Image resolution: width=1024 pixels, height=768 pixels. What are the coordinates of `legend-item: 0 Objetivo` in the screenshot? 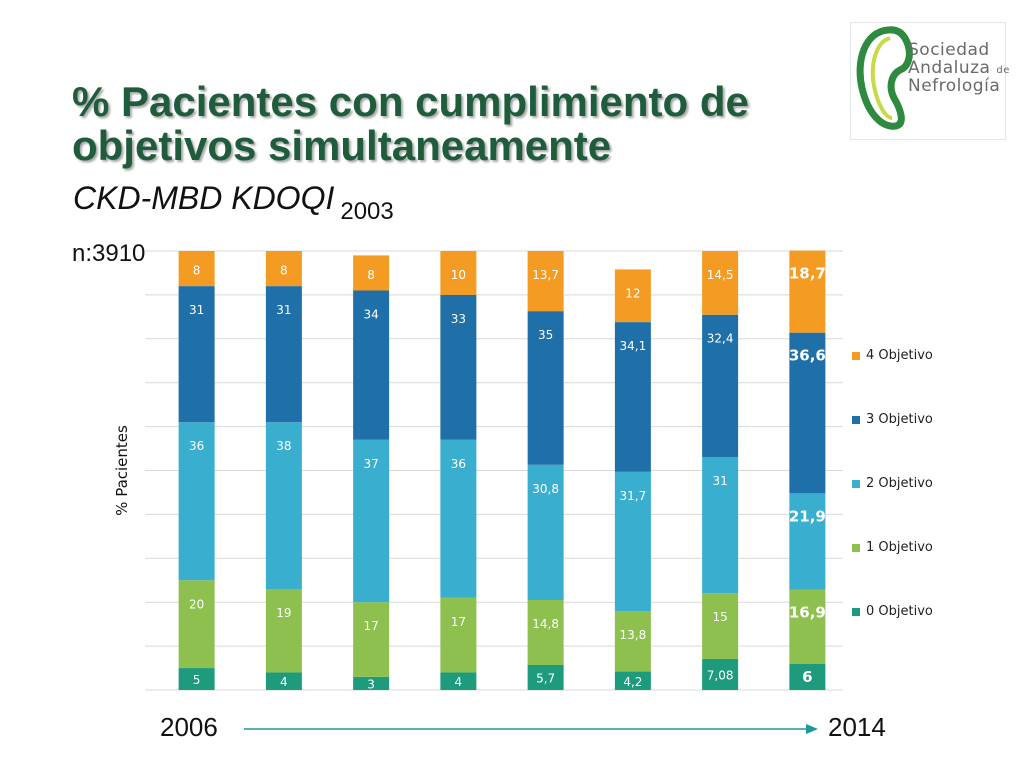 It's located at (892, 611).